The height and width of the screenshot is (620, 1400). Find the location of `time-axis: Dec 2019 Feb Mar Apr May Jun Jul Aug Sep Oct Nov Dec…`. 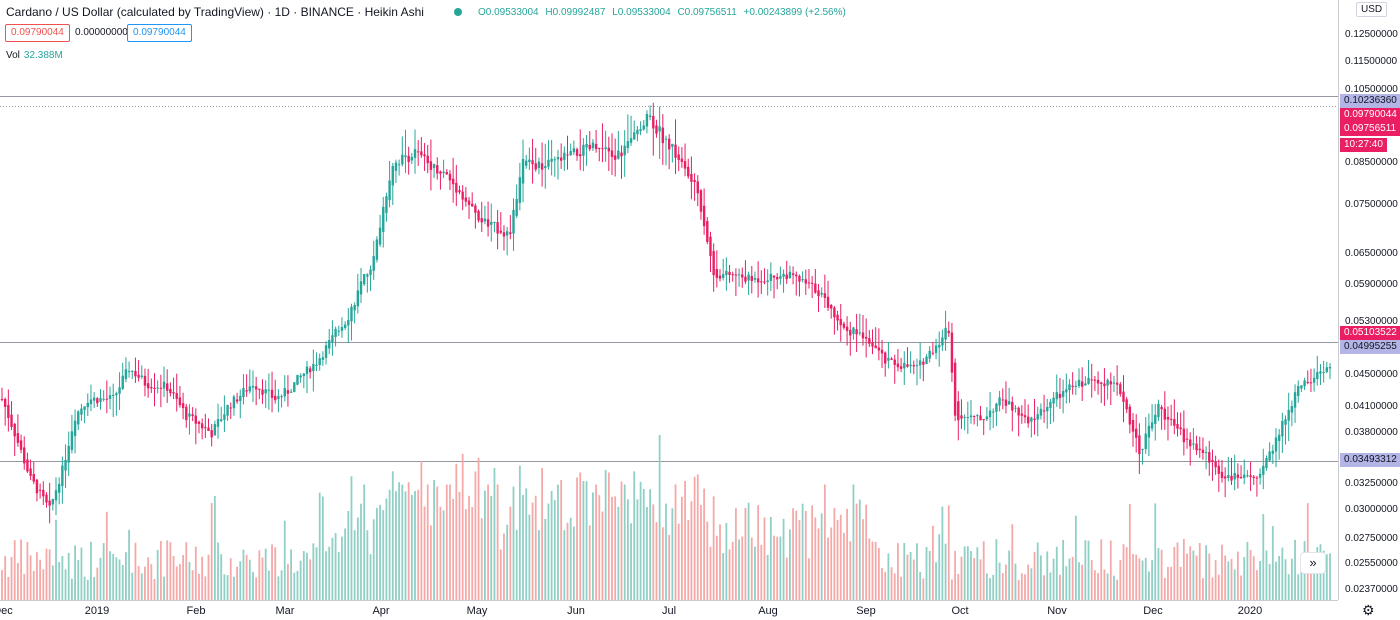

time-axis: Dec 2019 Feb Mar Apr May Jun Jul Aug Sep Oct Nov Dec… is located at coordinates (669, 610).